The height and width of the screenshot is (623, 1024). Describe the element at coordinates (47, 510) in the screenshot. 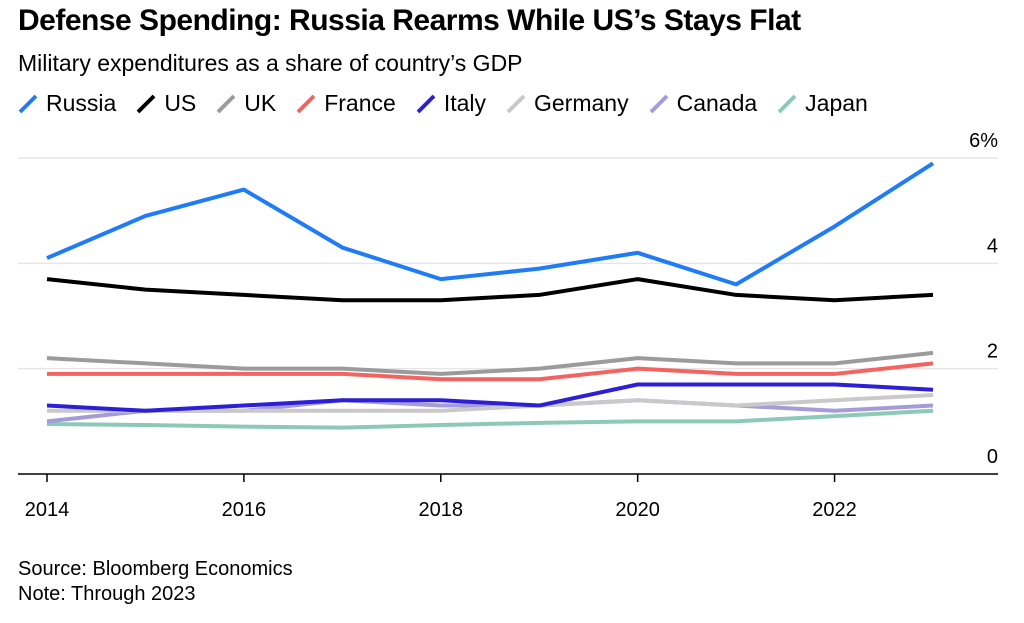

I see `x-tick-label: 2014` at that location.